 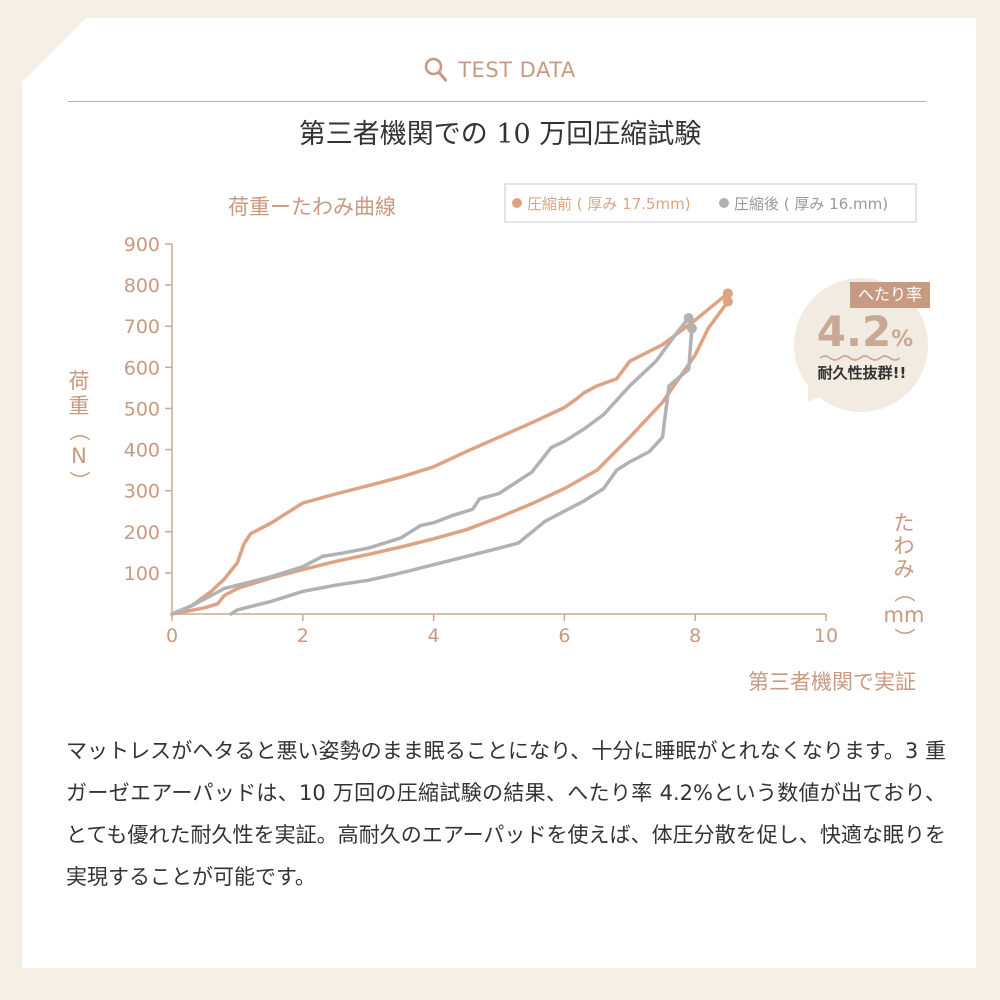 I want to click on sag-rate-badge: へたり率 4.2% 耐久性抜群!!, so click(x=860, y=341).